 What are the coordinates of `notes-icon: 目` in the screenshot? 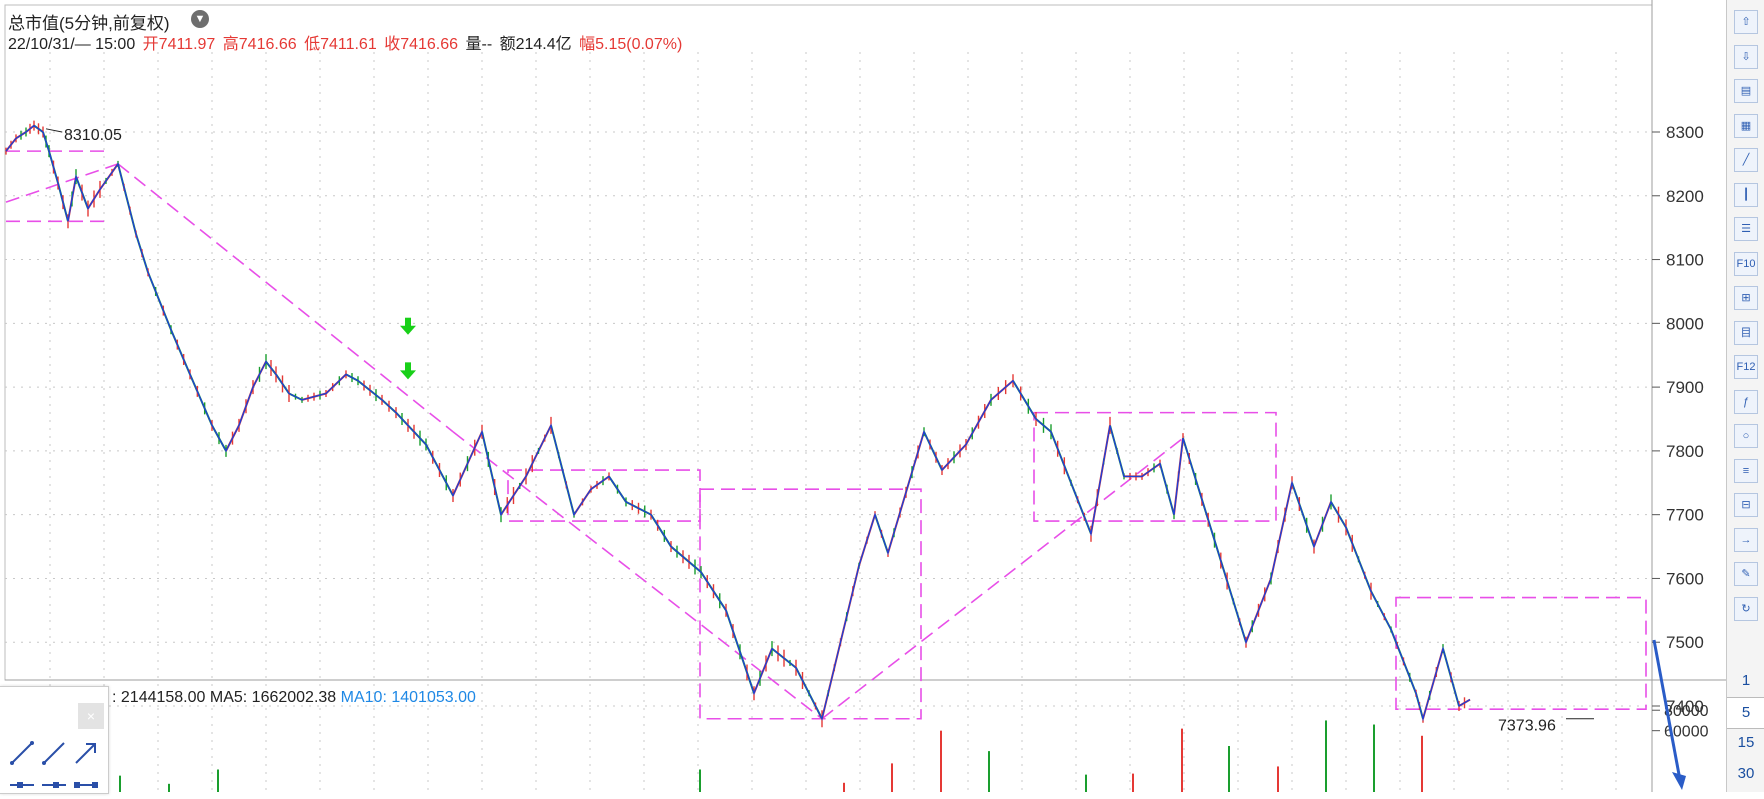 It's located at (1746, 332).